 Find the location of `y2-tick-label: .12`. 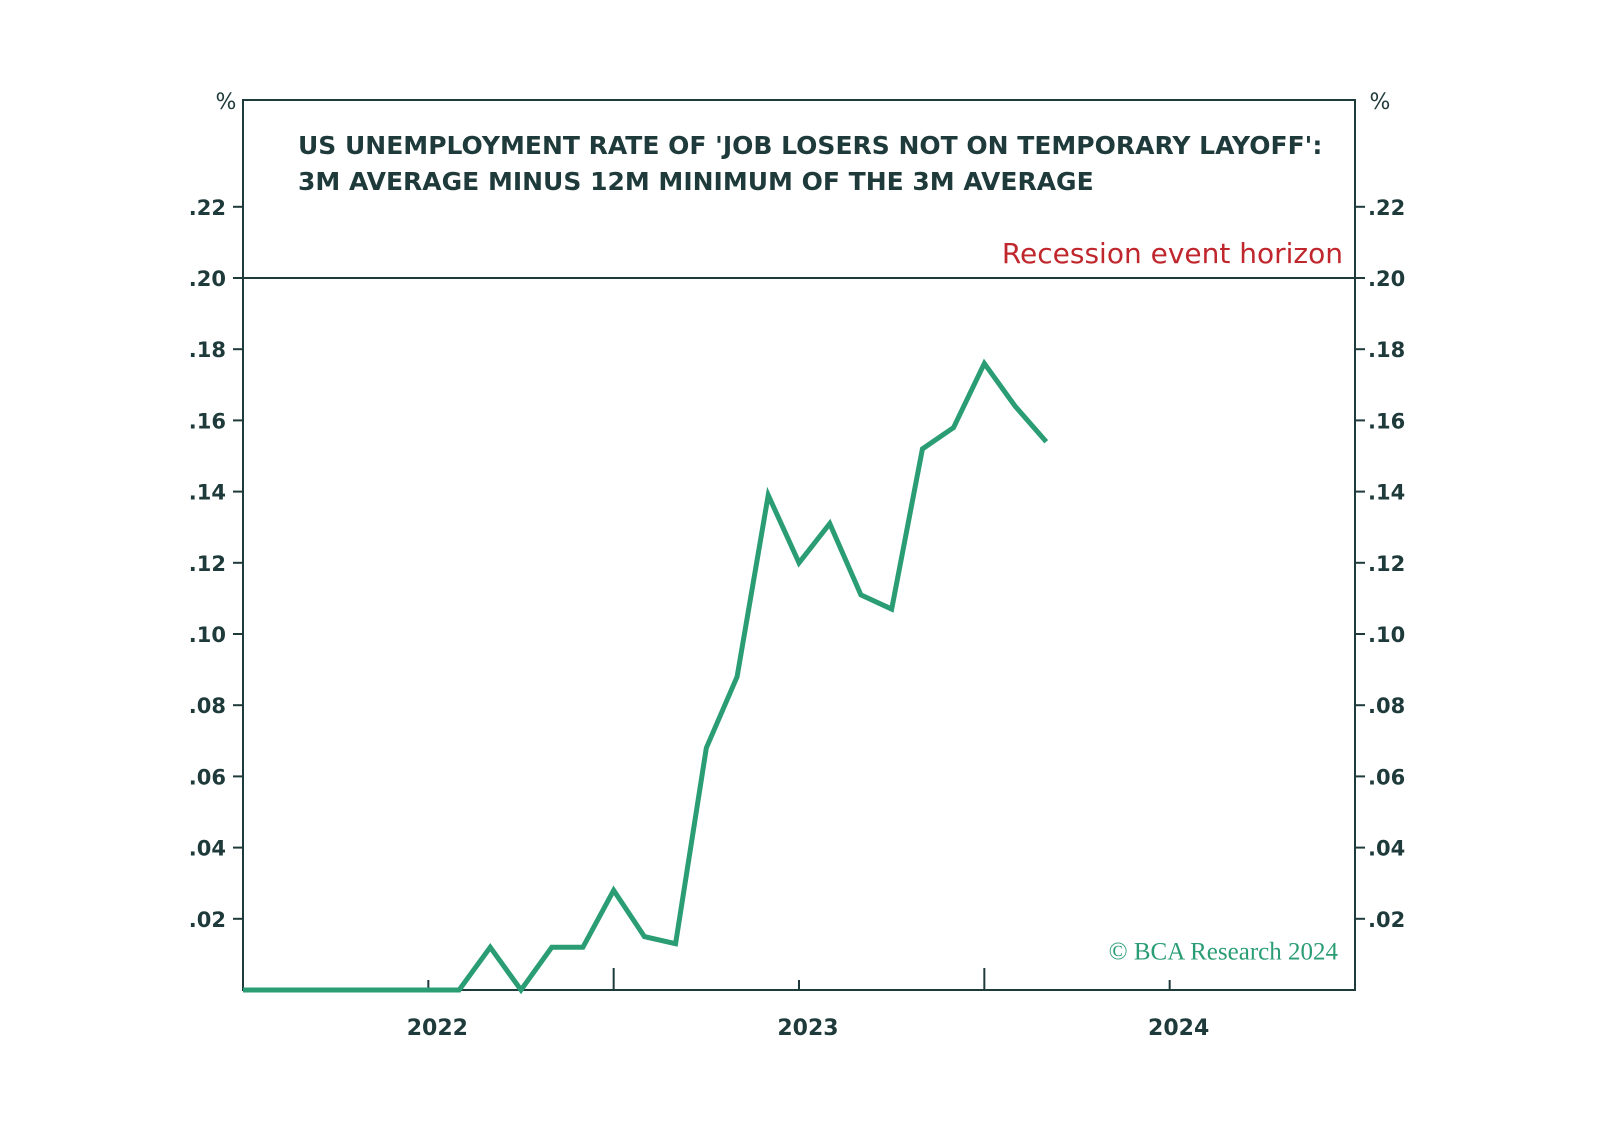

y2-tick-label: .12 is located at coordinates (1386, 564).